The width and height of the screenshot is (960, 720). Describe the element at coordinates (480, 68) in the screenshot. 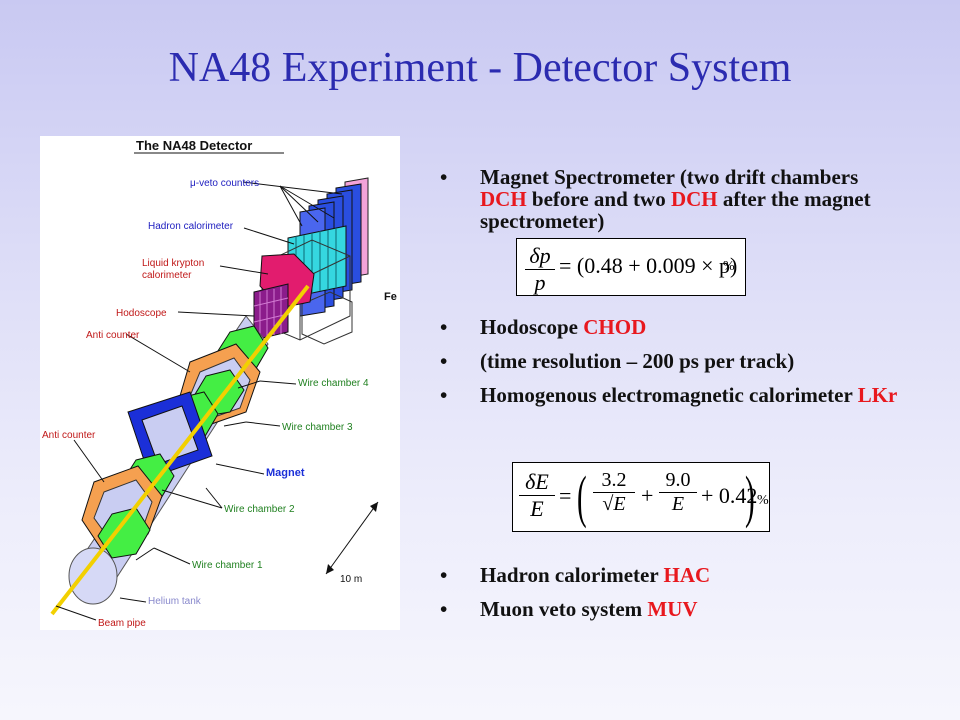

I see `page-title: NA48 Experiment - Detector System` at that location.